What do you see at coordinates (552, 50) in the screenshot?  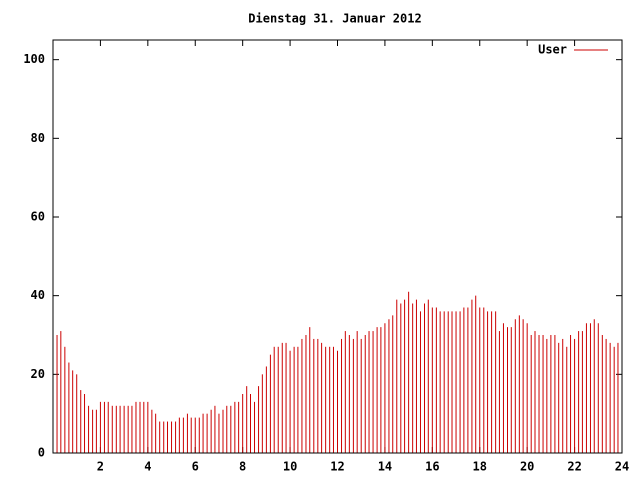 I see `legend-label: User` at bounding box center [552, 50].